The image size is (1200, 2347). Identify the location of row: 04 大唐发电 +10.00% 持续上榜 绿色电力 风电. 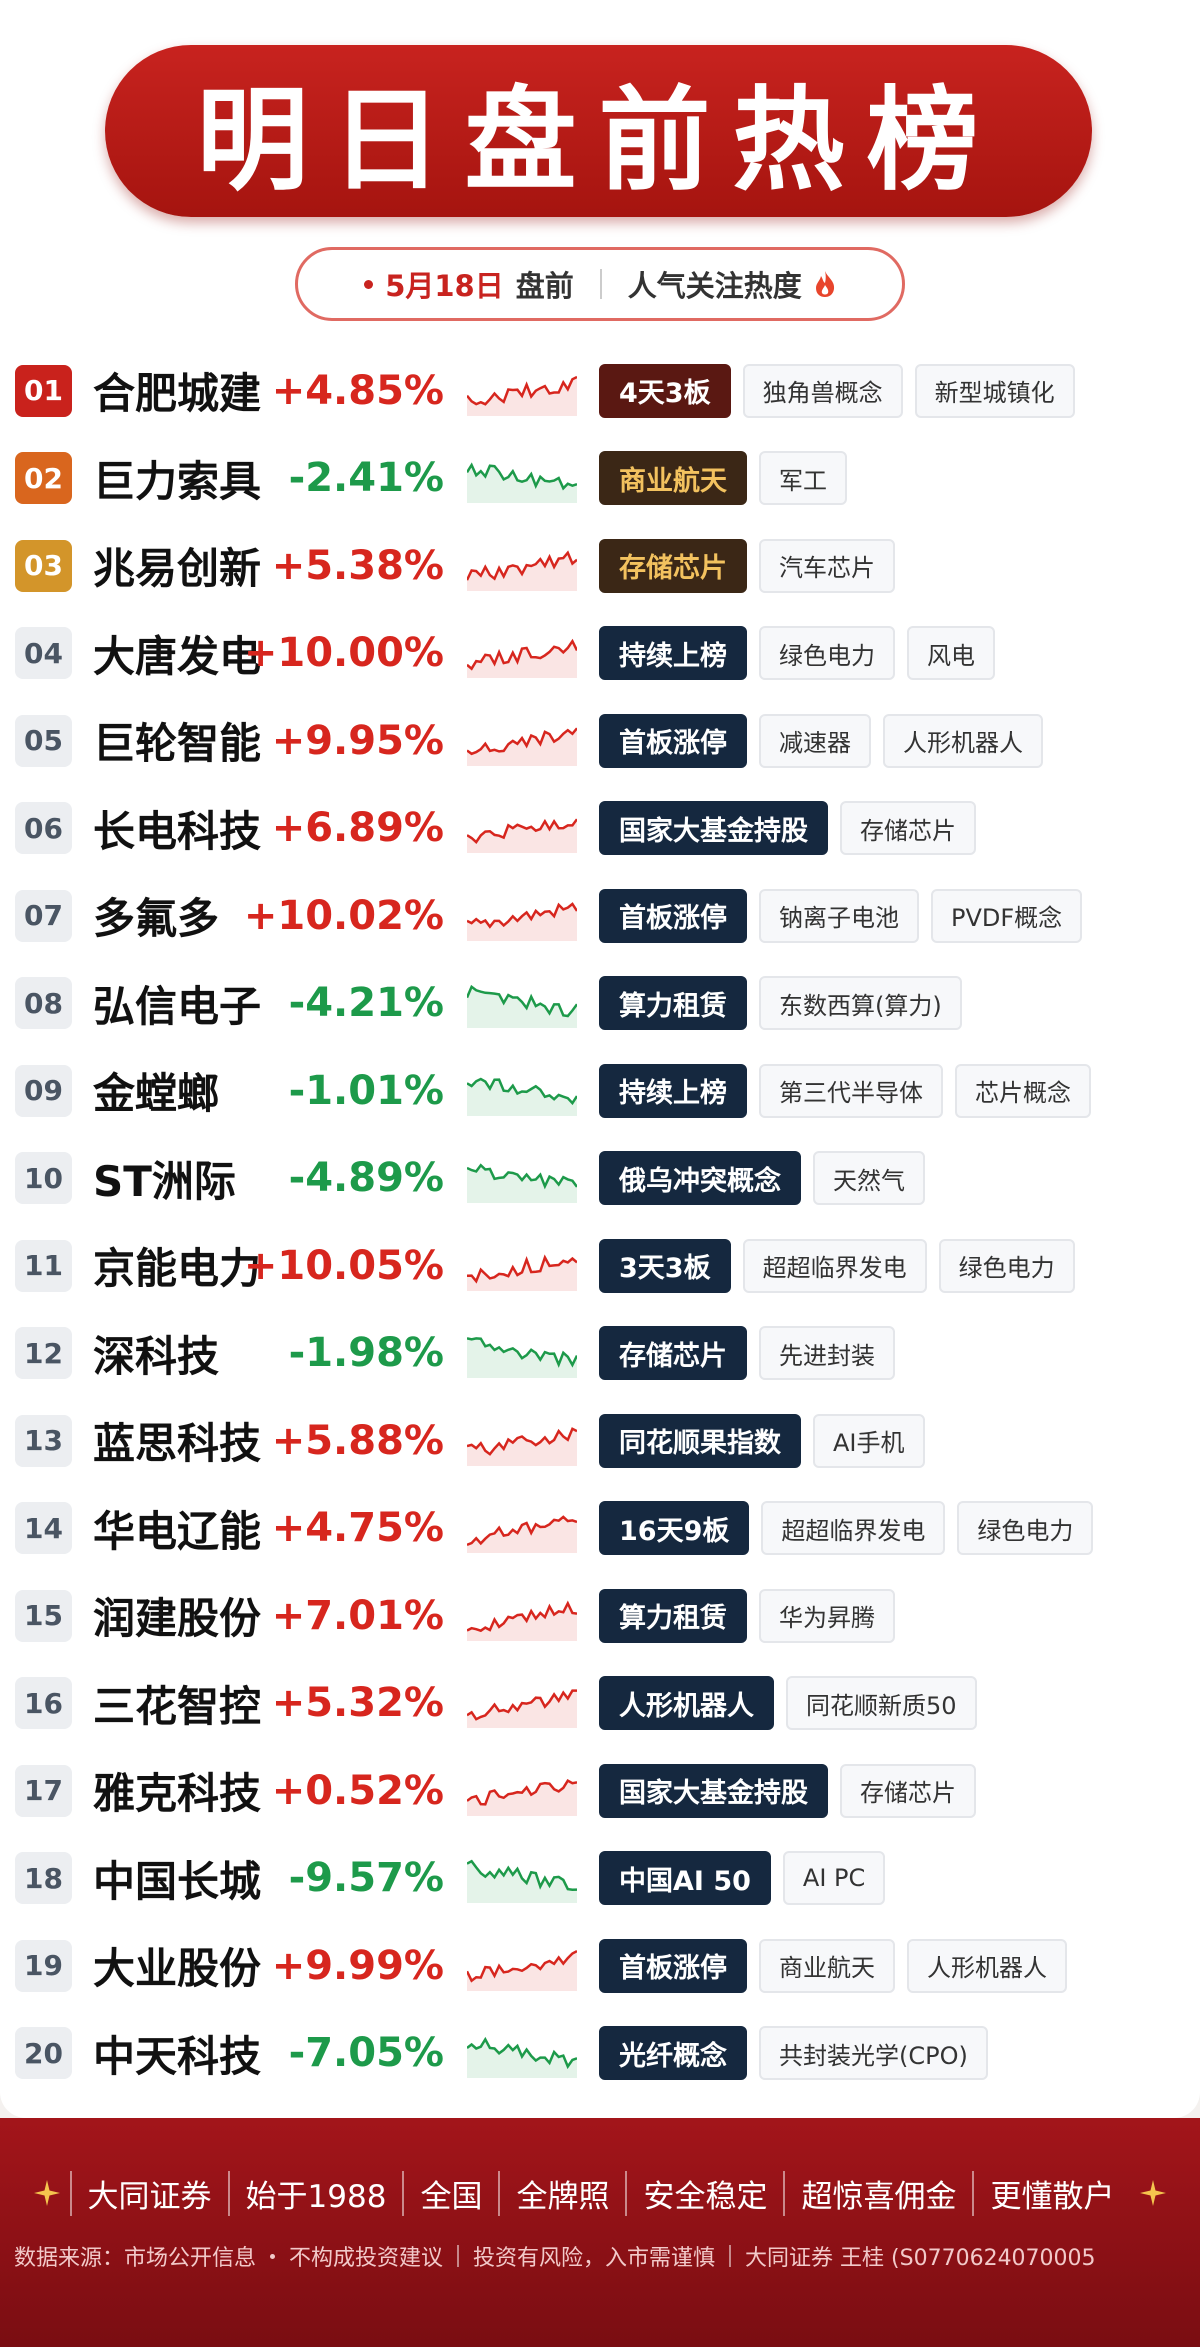
(600, 654).